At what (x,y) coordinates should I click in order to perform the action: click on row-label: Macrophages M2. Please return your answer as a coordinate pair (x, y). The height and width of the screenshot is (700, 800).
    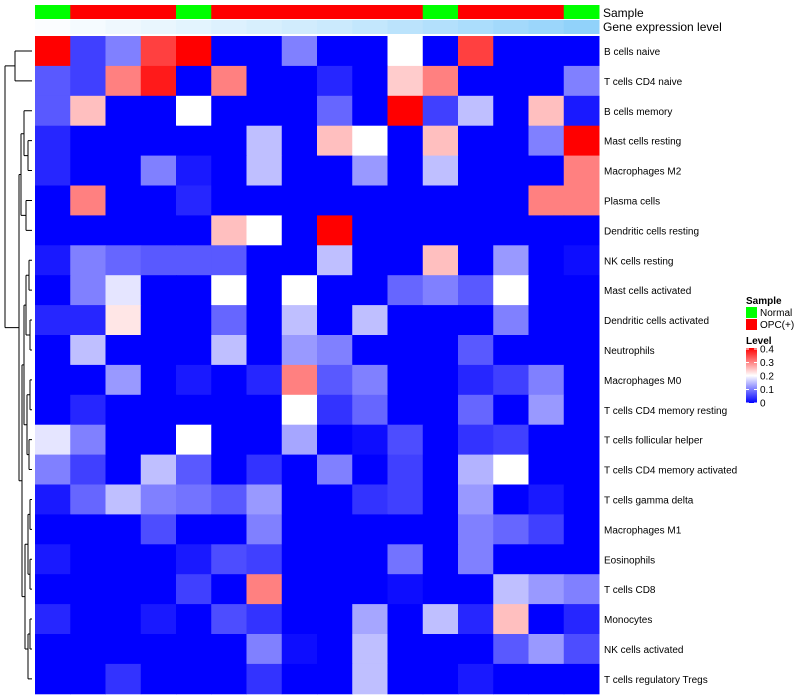
    Looking at the image, I should click on (643, 172).